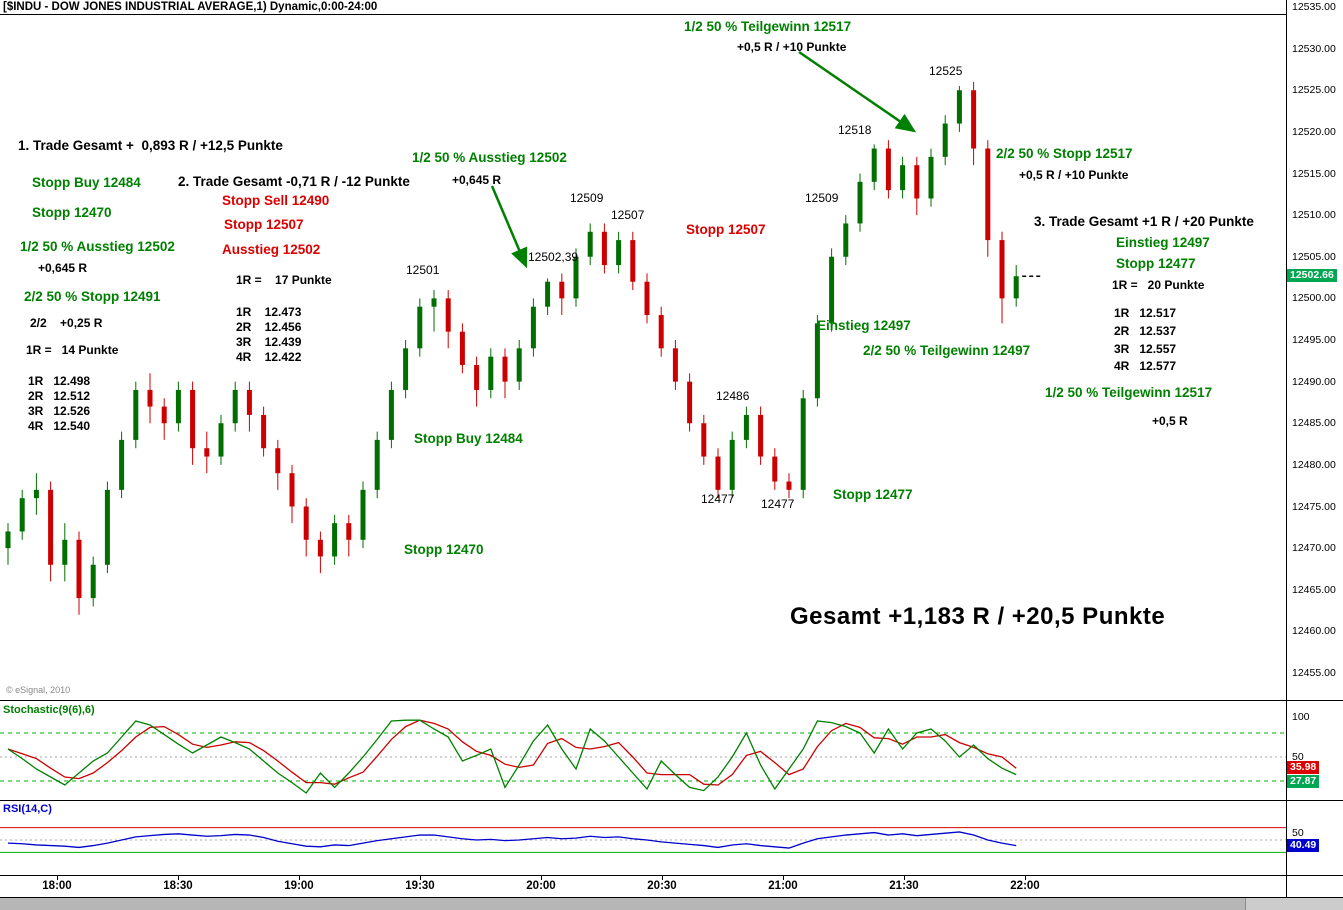 Image resolution: width=1343 pixels, height=910 pixels. What do you see at coordinates (1303, 768) in the screenshot?
I see `stoch-d-badge: 35.98` at bounding box center [1303, 768].